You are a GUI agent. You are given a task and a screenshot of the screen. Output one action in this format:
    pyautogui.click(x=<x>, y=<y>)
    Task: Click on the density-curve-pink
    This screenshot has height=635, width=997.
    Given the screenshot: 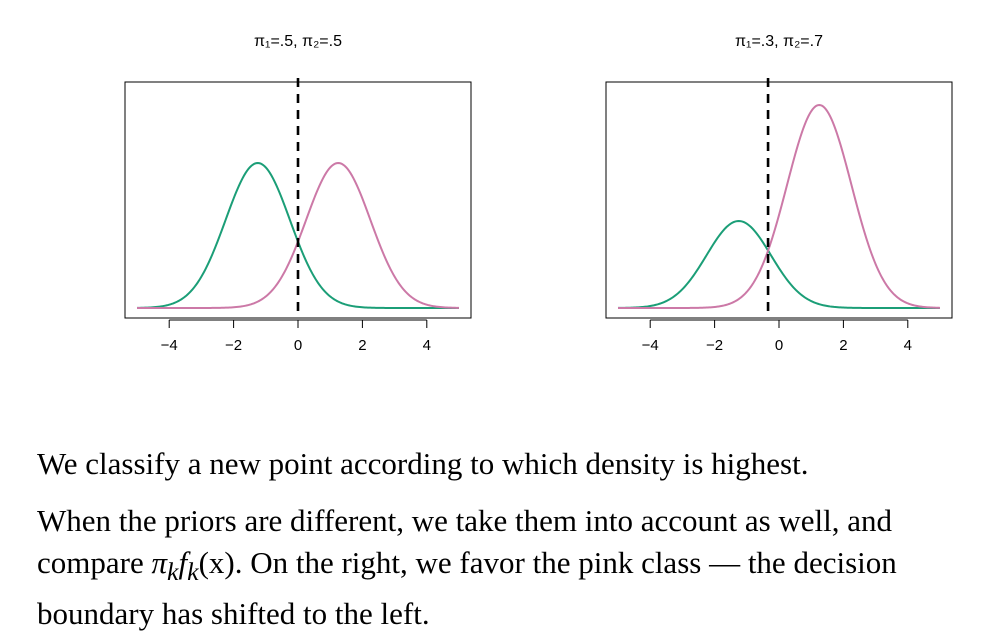 What is the action you would take?
    pyautogui.click(x=779, y=206)
    